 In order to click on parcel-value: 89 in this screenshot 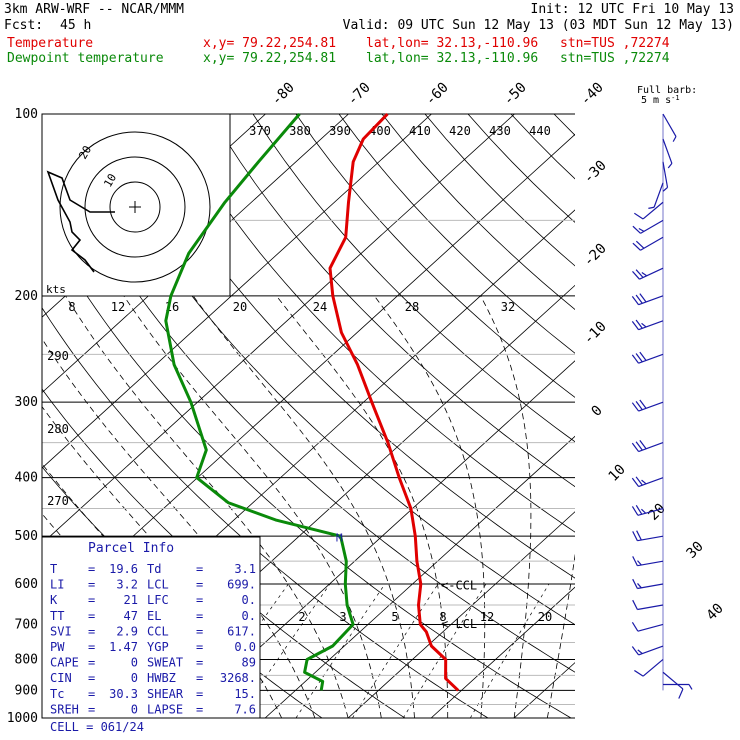, I will do `click(249, 663)`.